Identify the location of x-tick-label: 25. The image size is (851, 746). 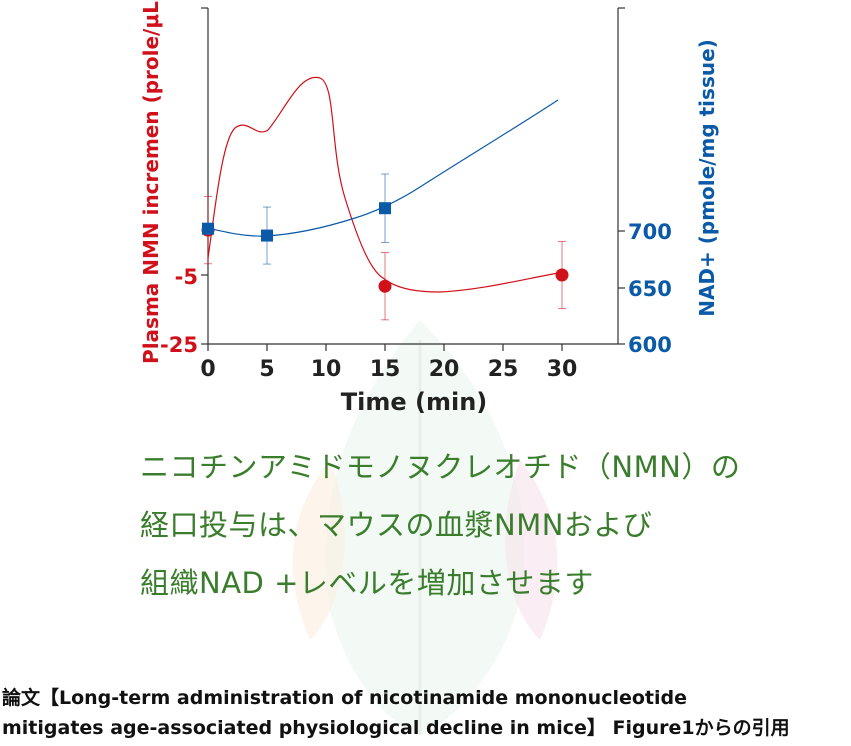
(503, 369).